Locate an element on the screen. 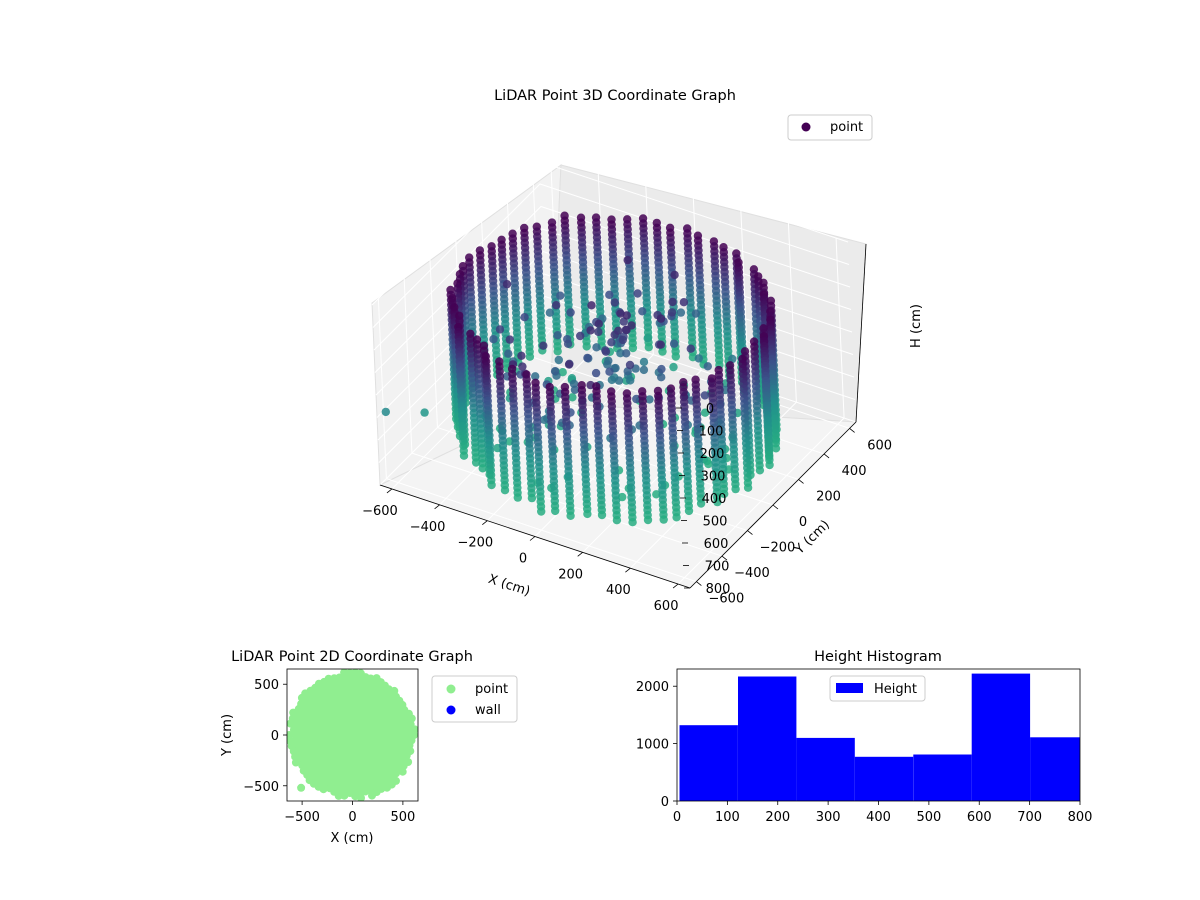 The image size is (1200, 900). legend-height-label: Height is located at coordinates (895, 689).